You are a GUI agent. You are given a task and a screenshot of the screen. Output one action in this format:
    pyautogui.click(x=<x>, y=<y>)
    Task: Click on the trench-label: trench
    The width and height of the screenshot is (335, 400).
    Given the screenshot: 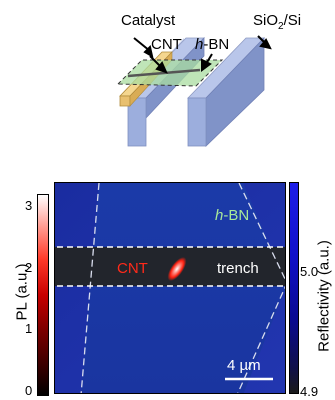 What is the action you would take?
    pyautogui.click(x=238, y=268)
    